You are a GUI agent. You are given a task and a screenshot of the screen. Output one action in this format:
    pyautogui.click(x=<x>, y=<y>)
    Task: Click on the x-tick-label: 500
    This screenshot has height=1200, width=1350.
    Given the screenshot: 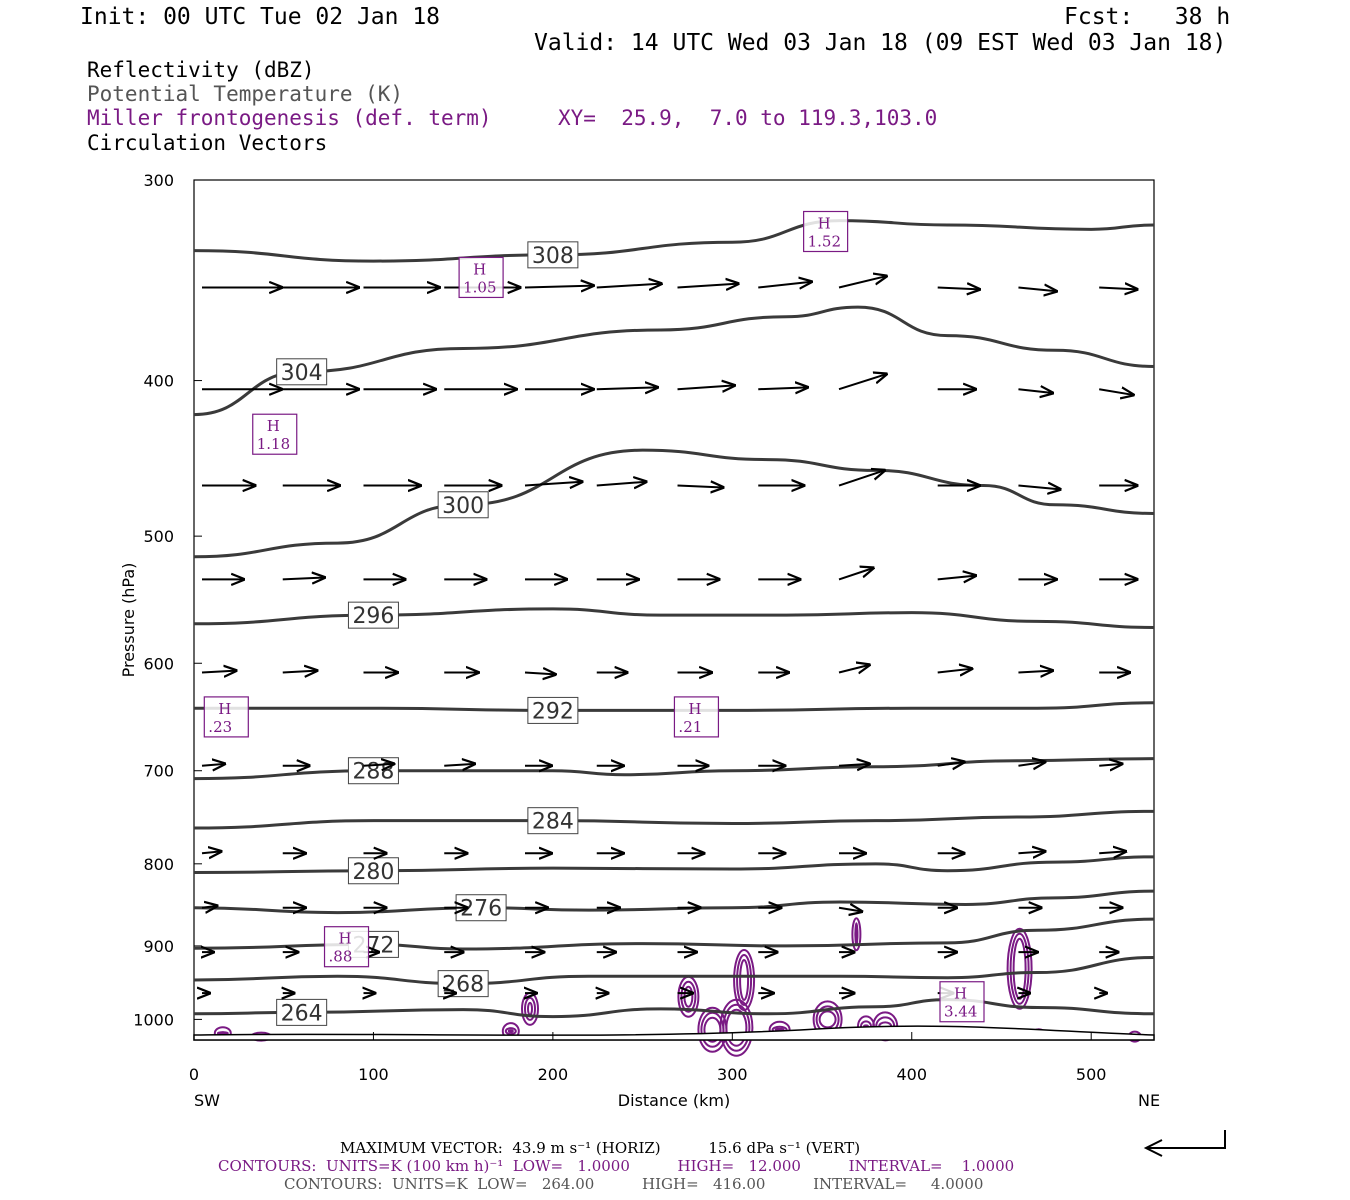 What is the action you would take?
    pyautogui.click(x=1091, y=1074)
    